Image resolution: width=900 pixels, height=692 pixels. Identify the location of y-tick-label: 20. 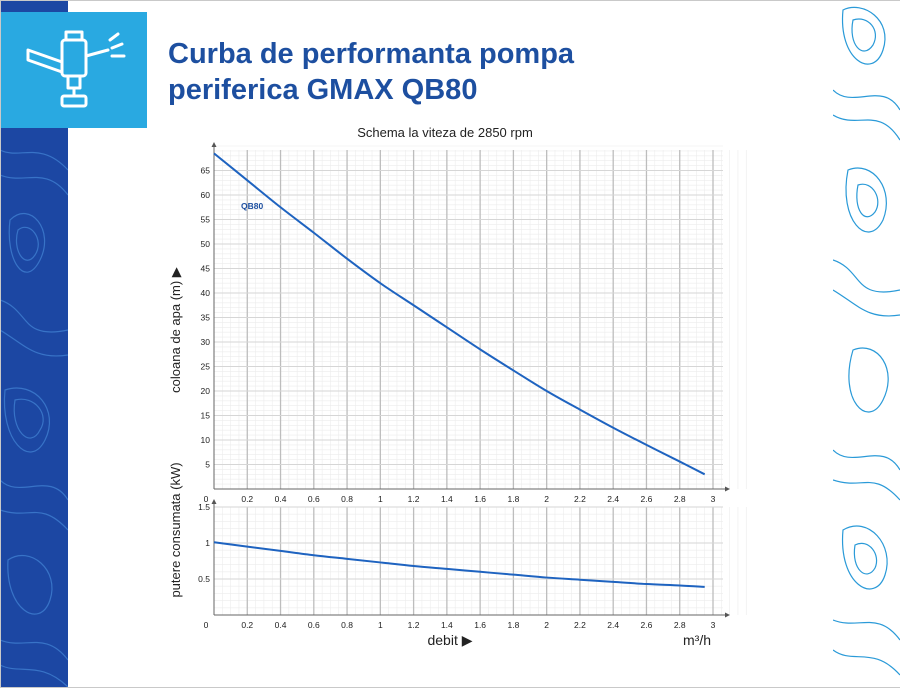
(206, 391).